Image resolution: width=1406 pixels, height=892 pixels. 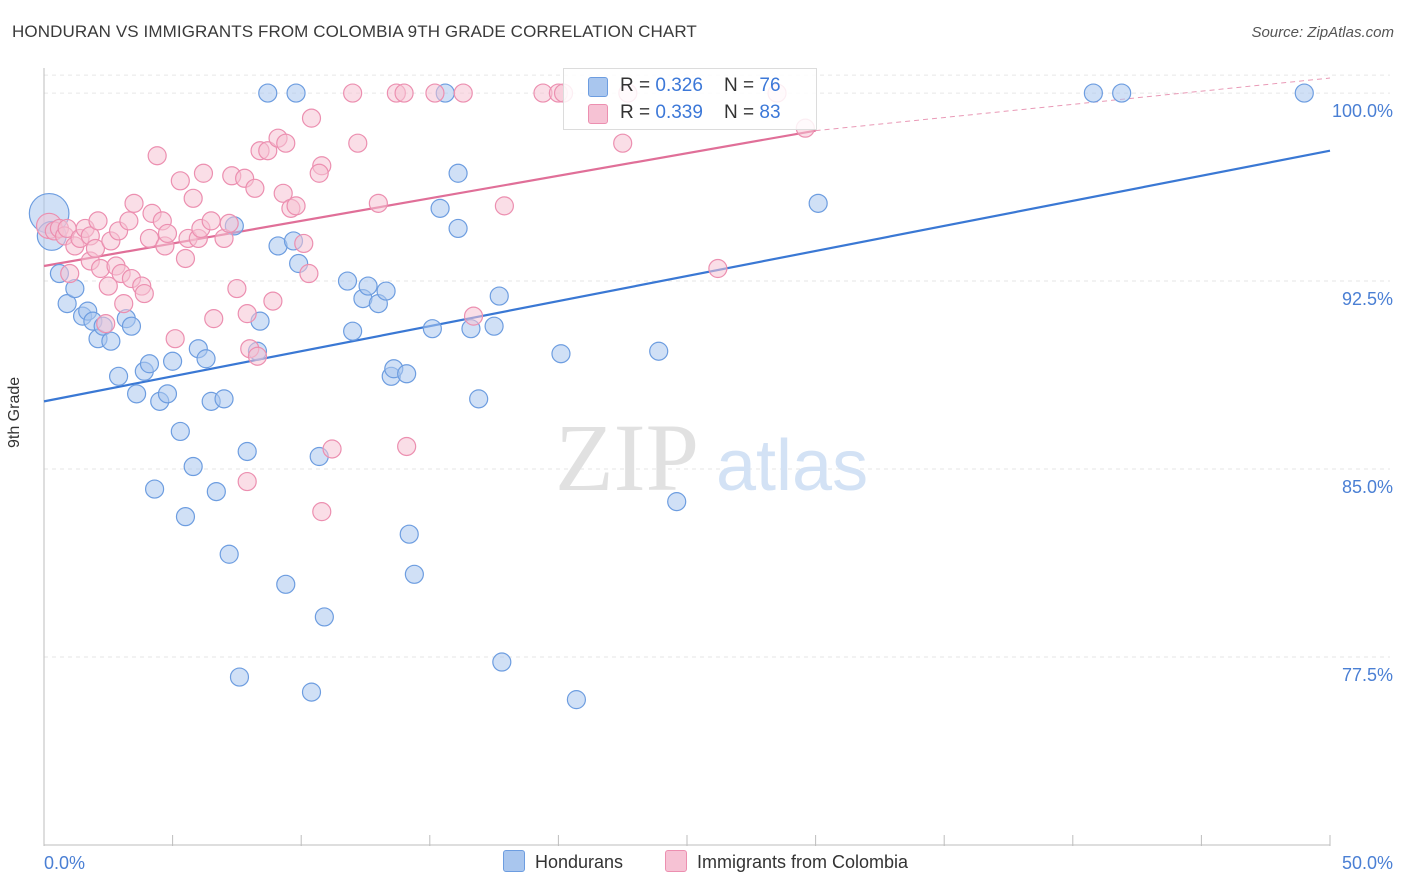 What do you see at coordinates (1322, 32) in the screenshot?
I see `source-label: Source: ZipAtlas.com` at bounding box center [1322, 32].